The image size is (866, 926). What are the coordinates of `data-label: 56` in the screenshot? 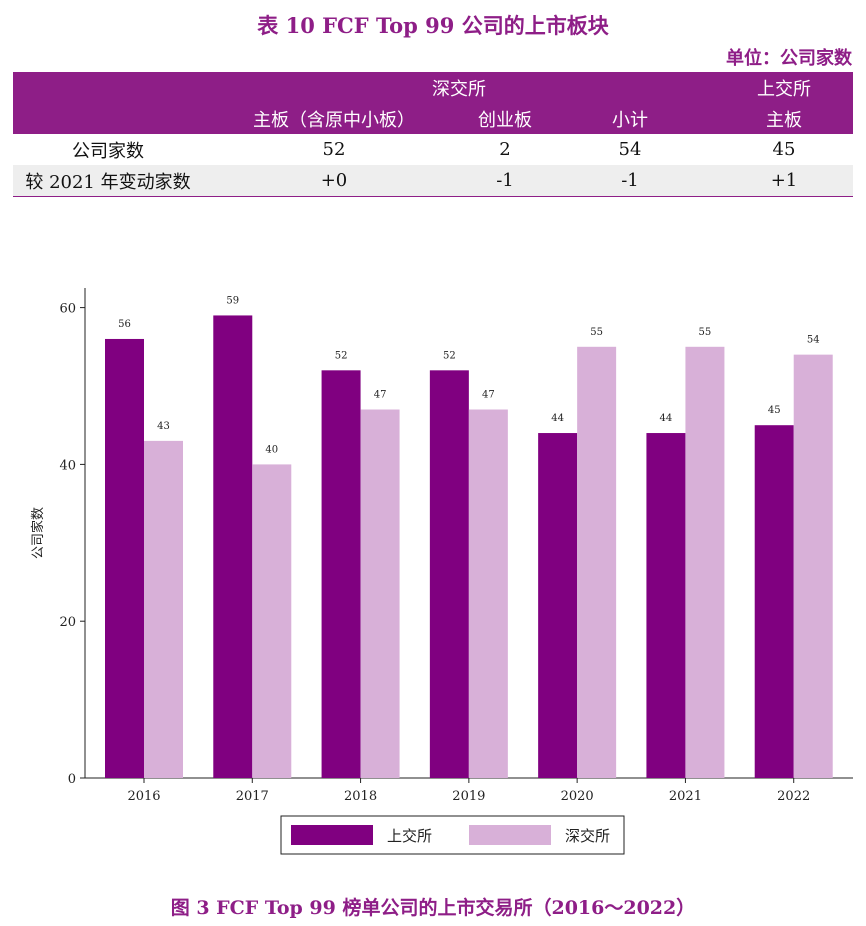 It's located at (124, 324).